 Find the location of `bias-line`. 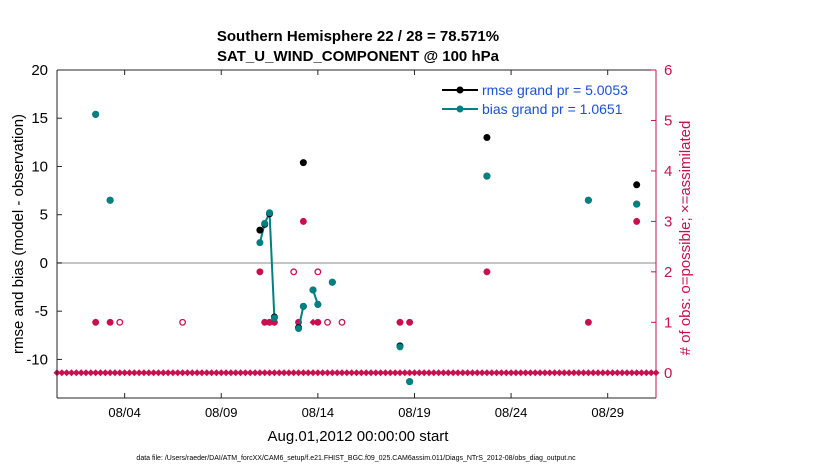

bias-line is located at coordinates (267, 265).